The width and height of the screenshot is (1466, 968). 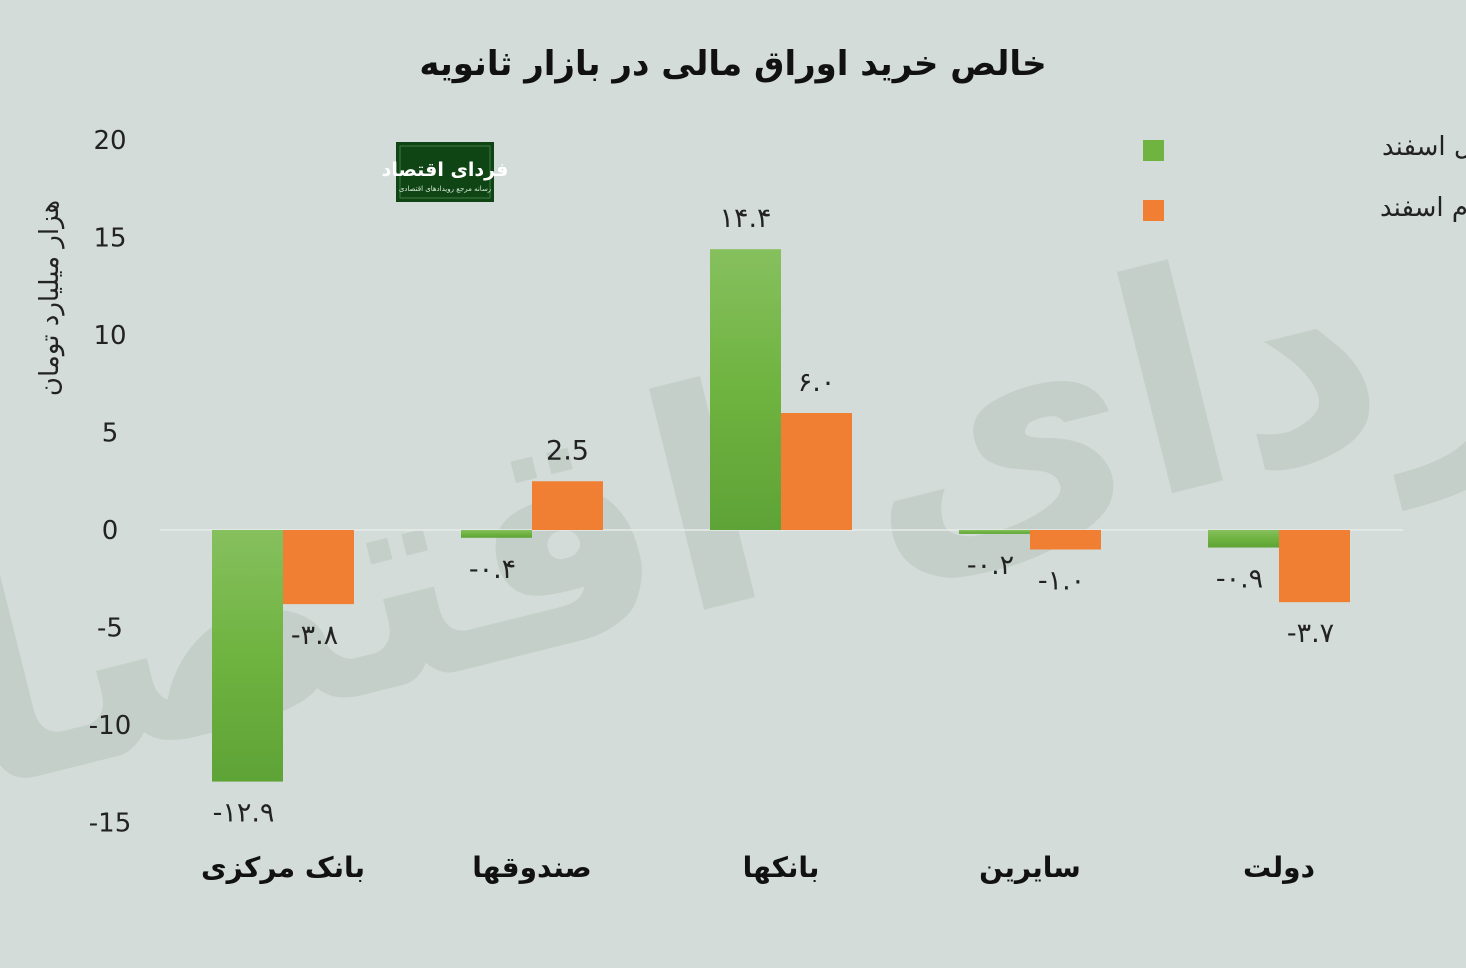 I want to click on y-tick-label: -10, so click(x=110, y=726).